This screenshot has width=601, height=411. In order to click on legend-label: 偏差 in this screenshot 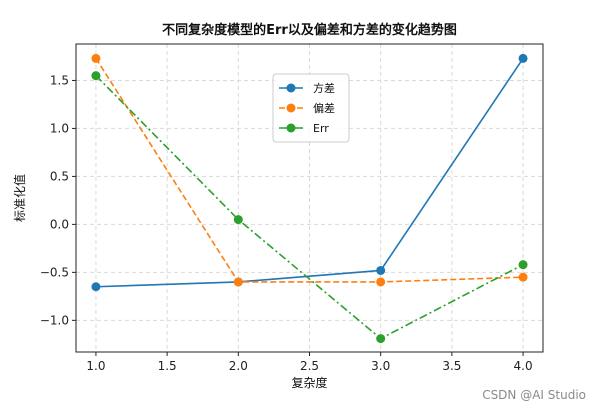, I will do `click(324, 108)`.